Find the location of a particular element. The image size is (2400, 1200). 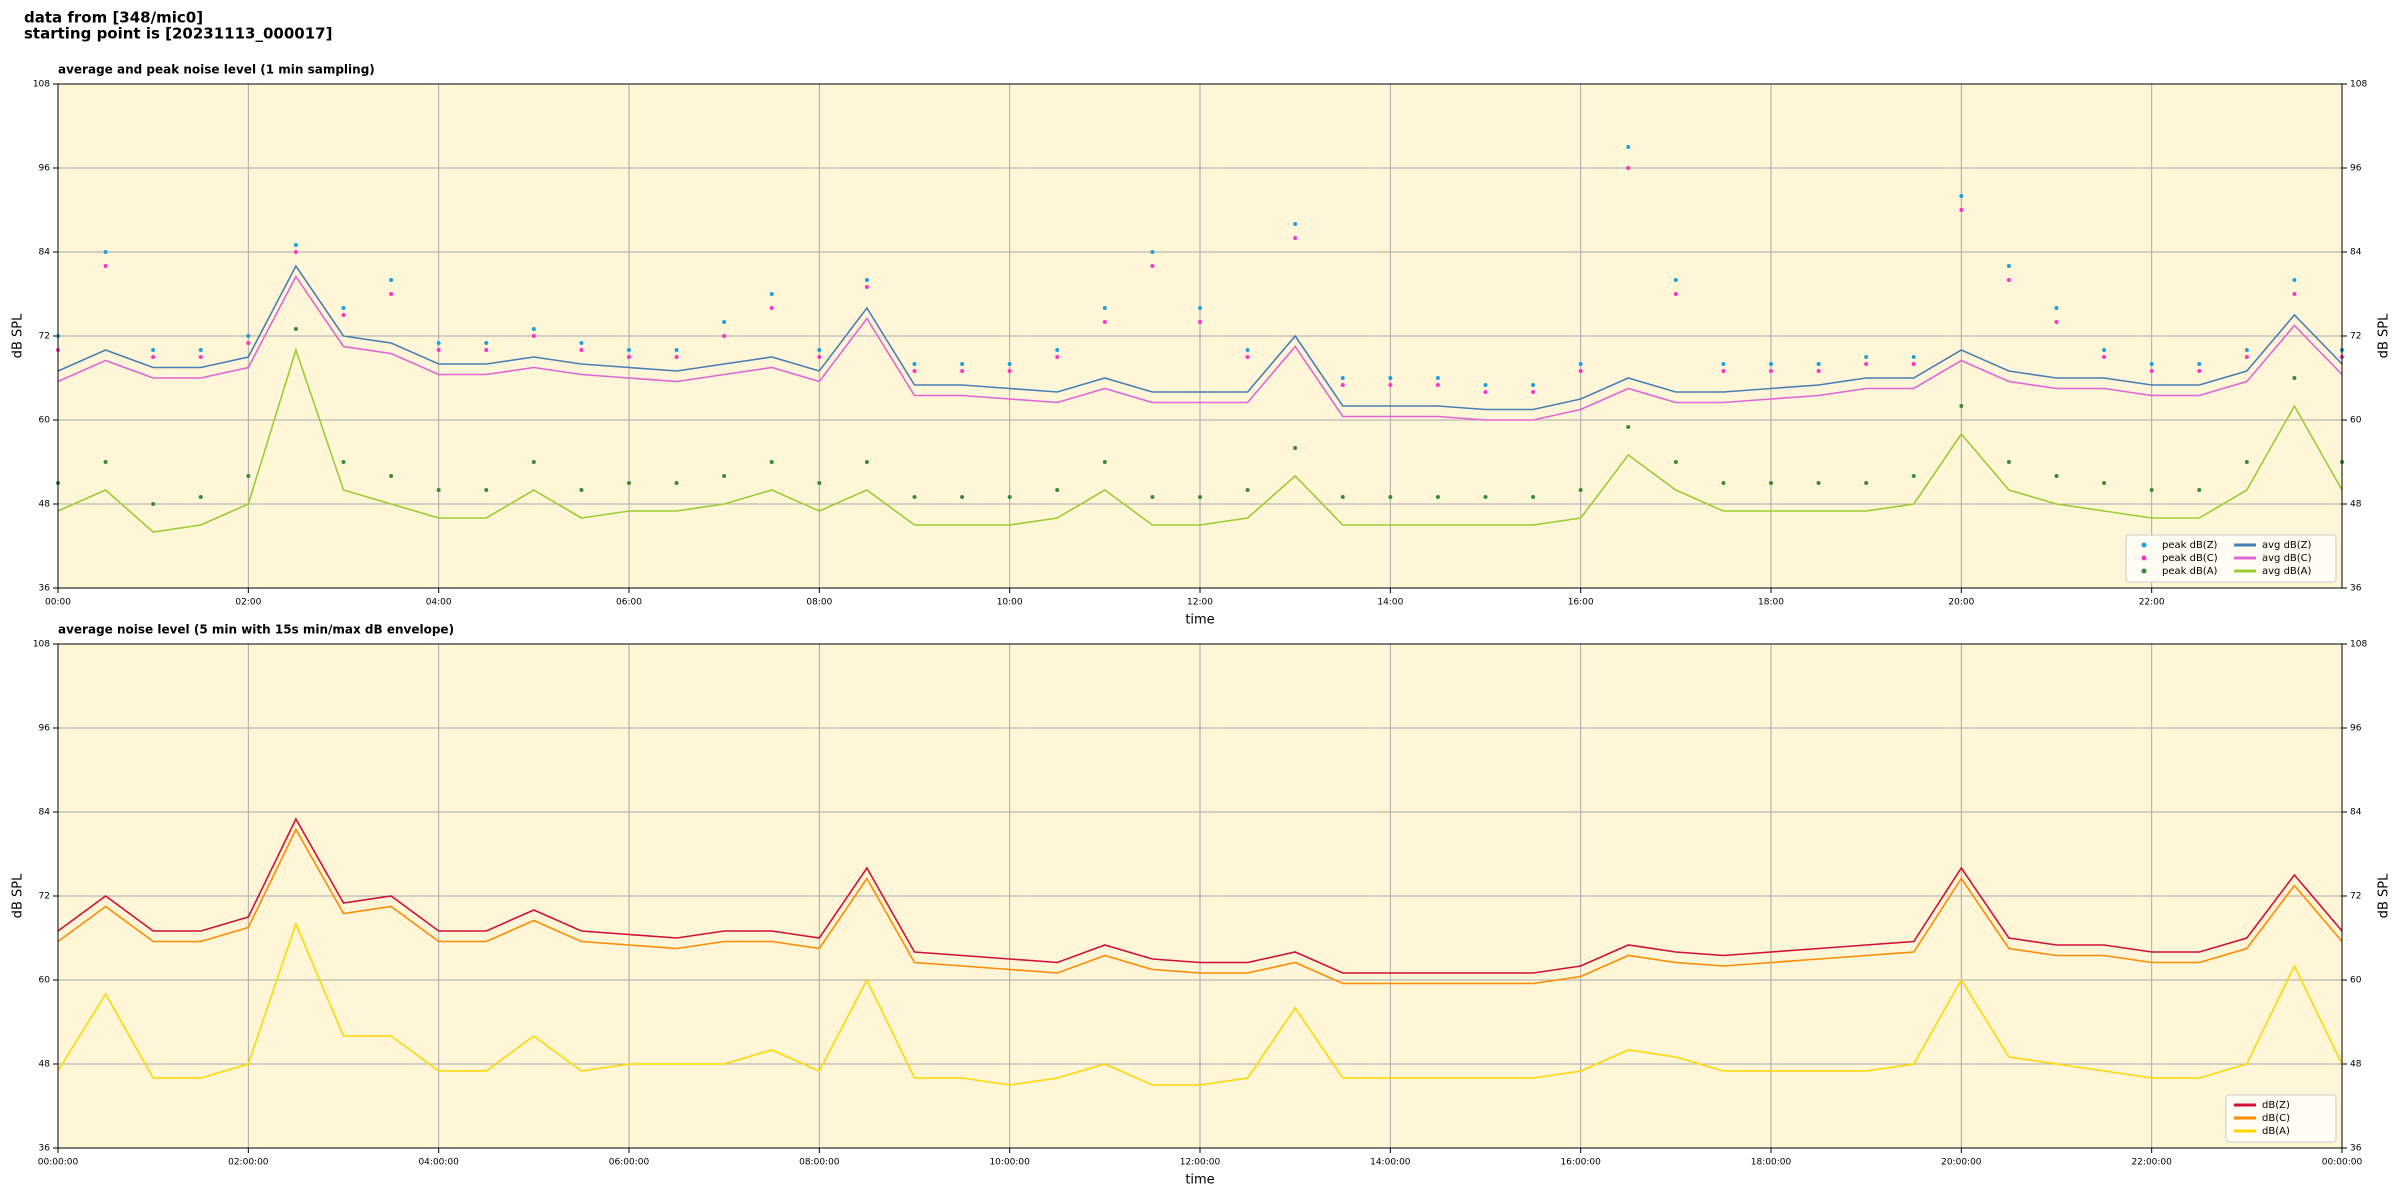

y-tick-label: 84 is located at coordinates (2356, 813).